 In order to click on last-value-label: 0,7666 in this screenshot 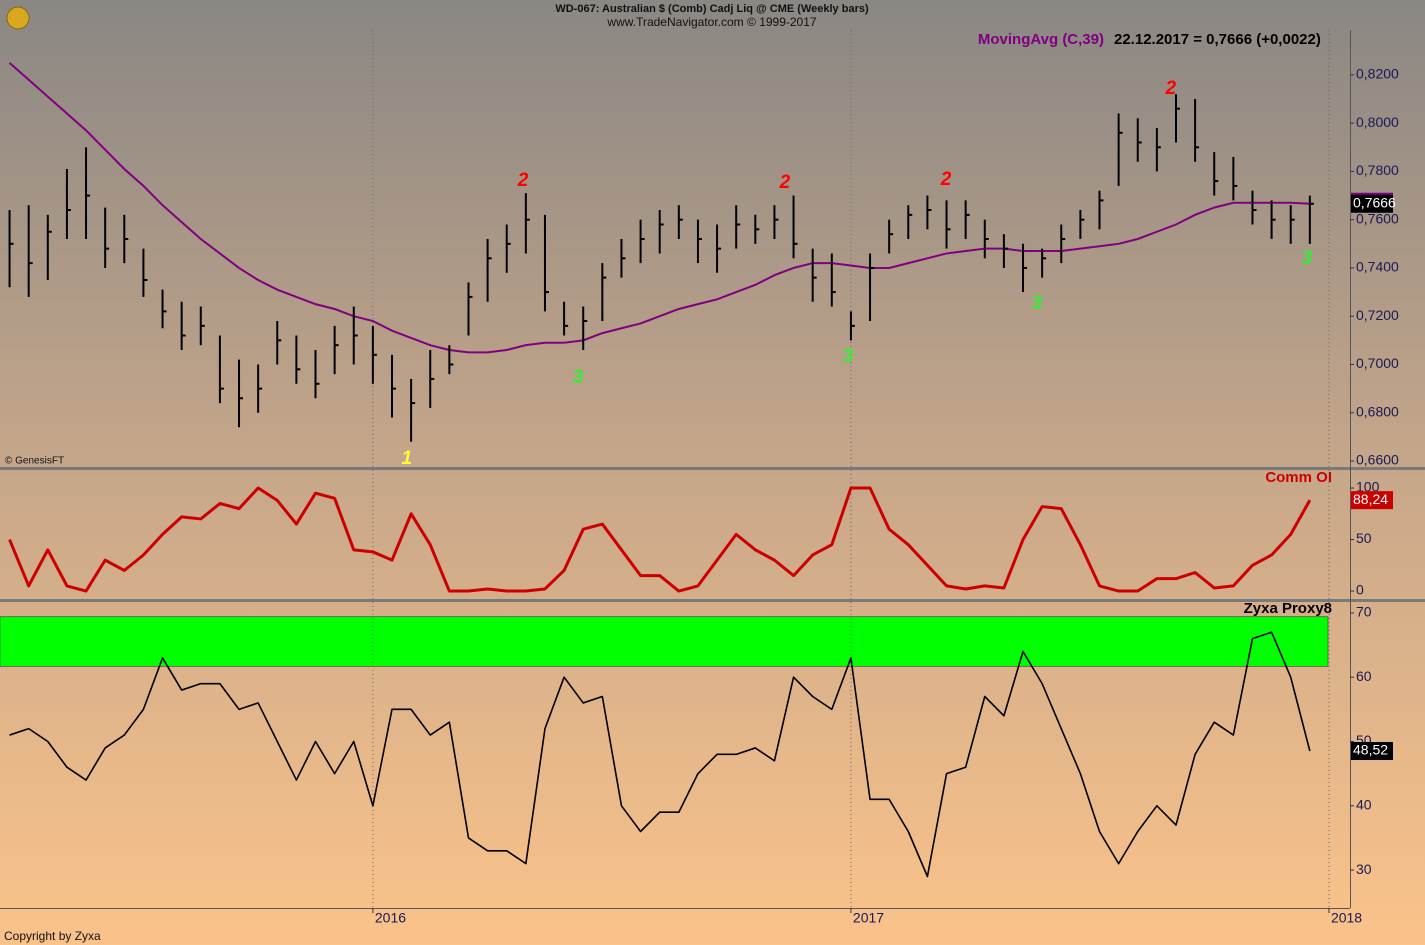, I will do `click(1374, 202)`.